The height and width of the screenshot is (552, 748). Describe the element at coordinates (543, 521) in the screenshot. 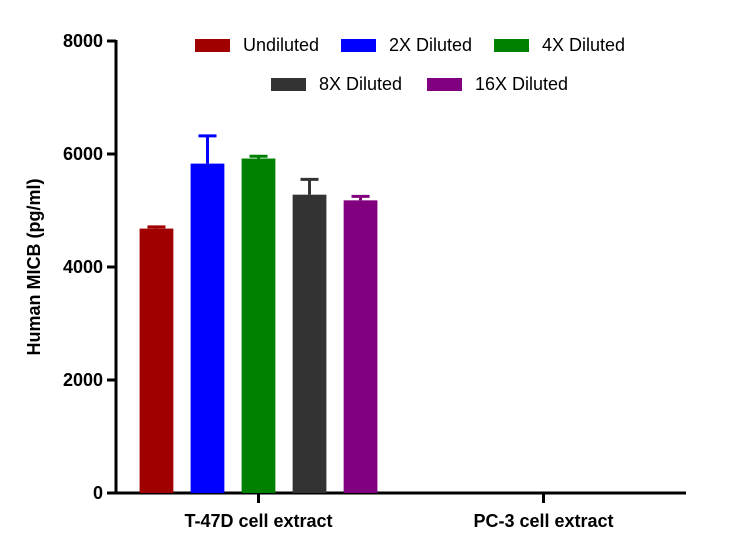

I see `x-category-label: PC-3 cell extract` at that location.